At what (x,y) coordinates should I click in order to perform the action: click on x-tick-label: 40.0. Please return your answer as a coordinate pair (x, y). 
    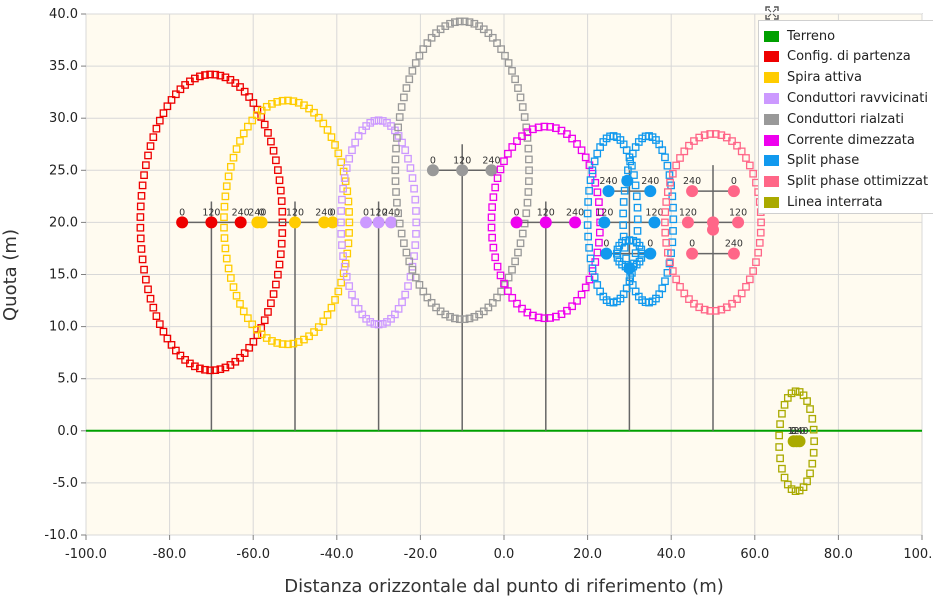
    Looking at the image, I should click on (671, 554).